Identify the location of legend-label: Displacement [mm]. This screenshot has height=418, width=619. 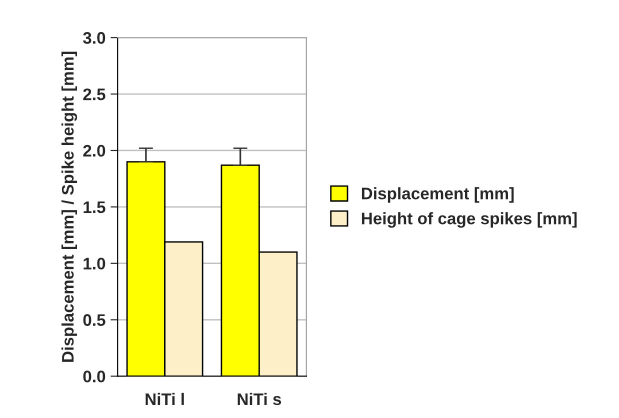
(438, 195).